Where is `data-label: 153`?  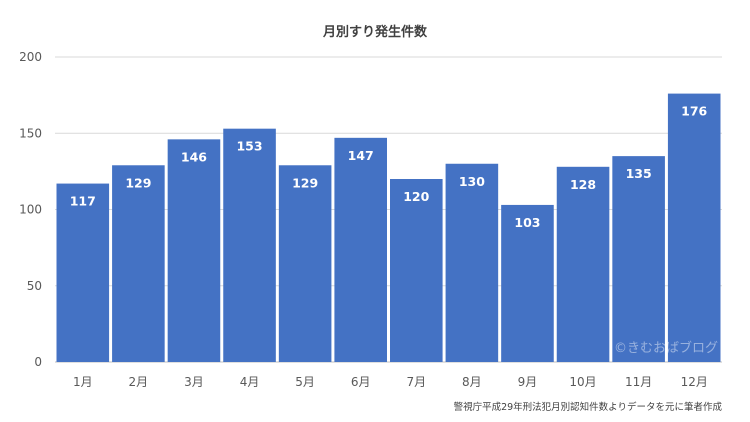
data-label: 153 is located at coordinates (249, 146).